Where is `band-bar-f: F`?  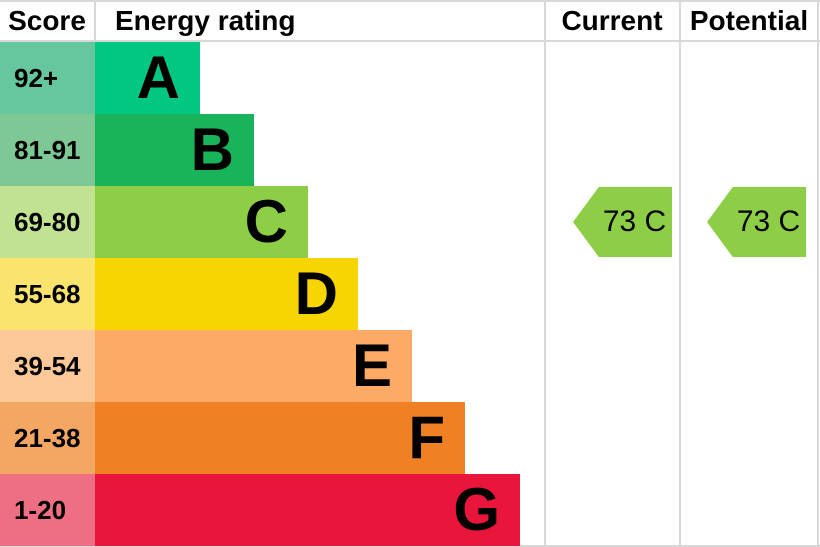
band-bar-f: F is located at coordinates (280, 438).